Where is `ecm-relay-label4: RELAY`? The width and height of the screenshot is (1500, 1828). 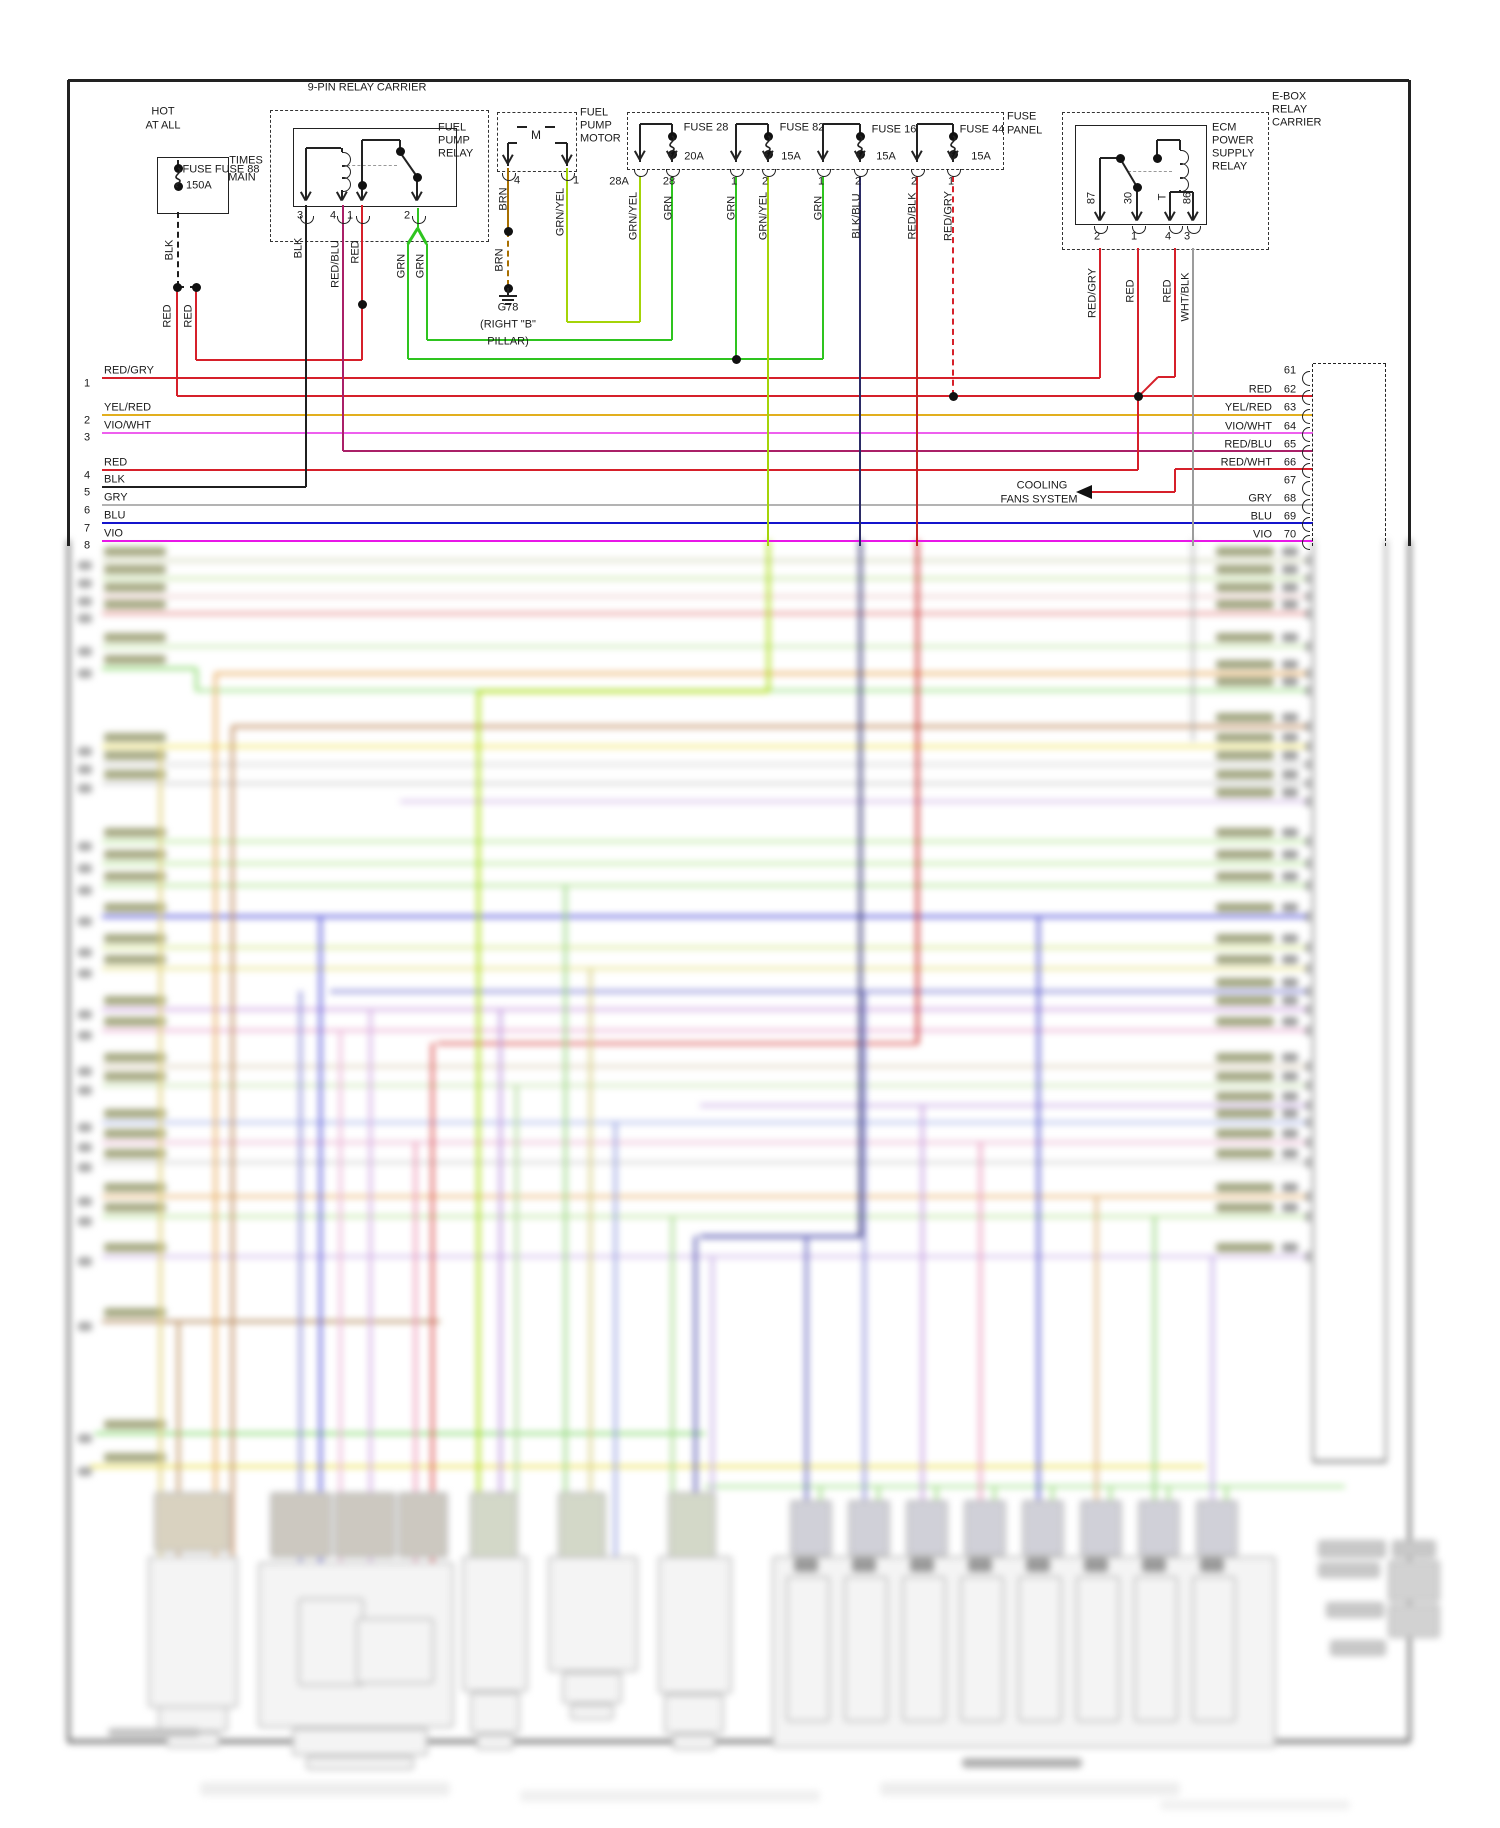
ecm-relay-label4: RELAY is located at coordinates (1230, 166).